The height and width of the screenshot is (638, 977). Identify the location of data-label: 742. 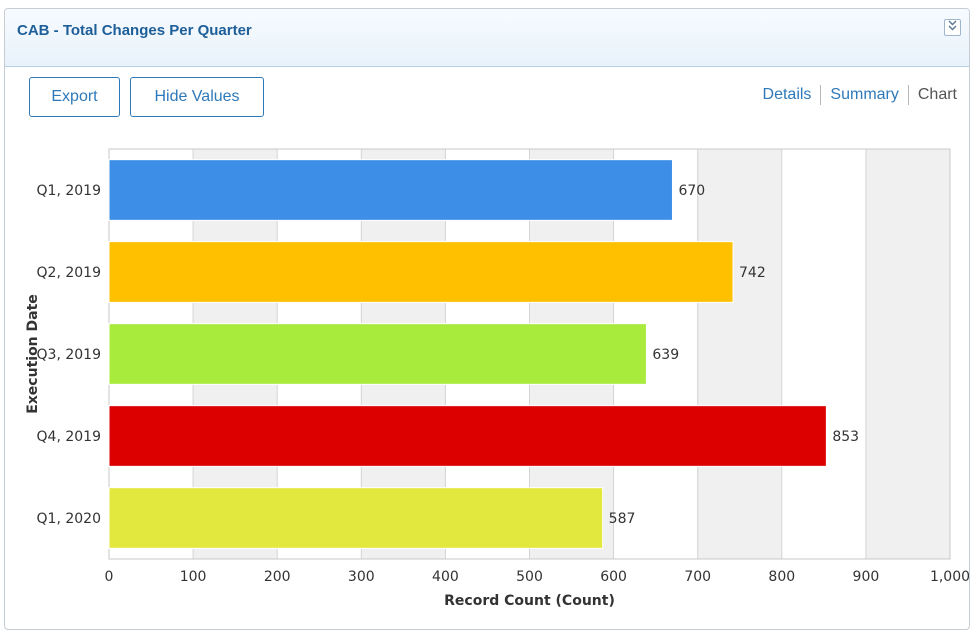
(752, 273).